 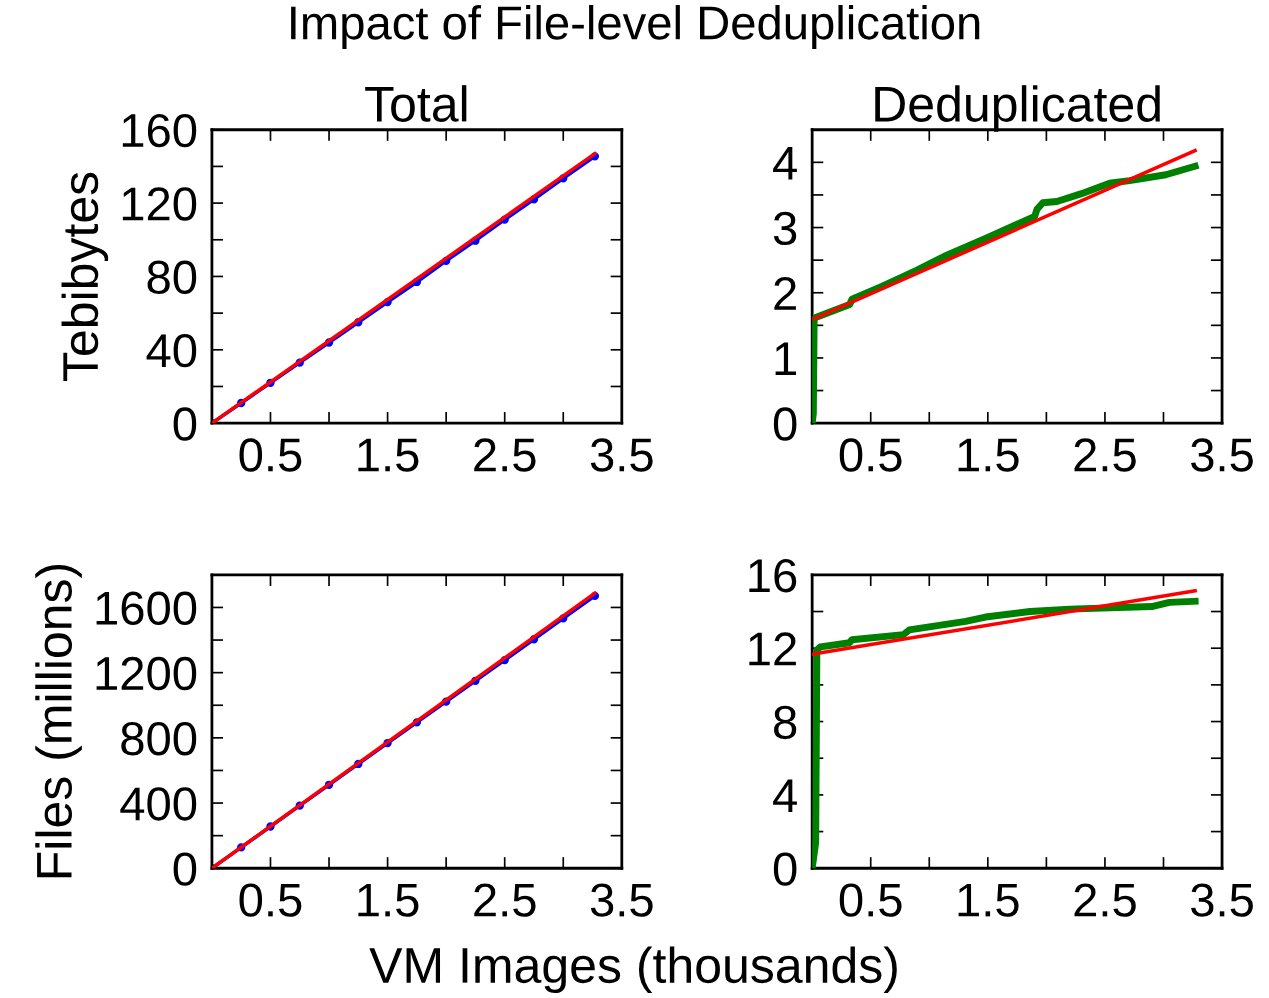 I want to click on y-tick-label: 800, so click(x=159, y=738).